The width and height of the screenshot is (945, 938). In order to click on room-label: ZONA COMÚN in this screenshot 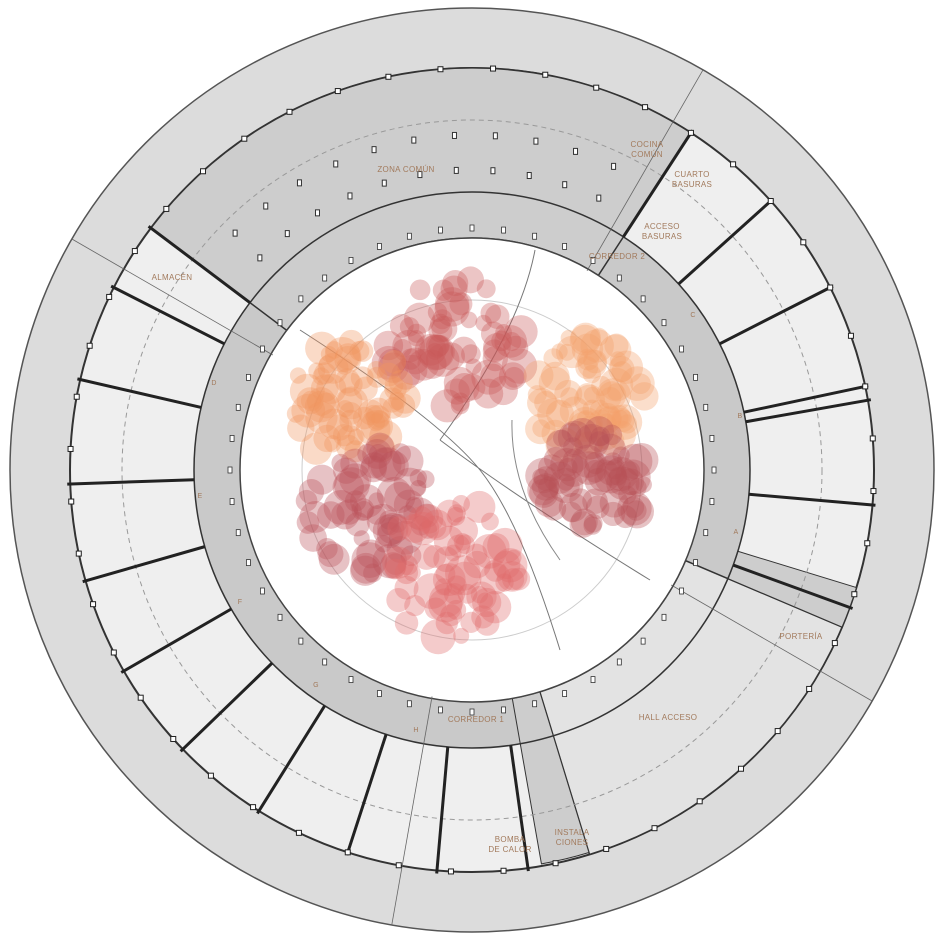, I will do `click(405, 169)`.